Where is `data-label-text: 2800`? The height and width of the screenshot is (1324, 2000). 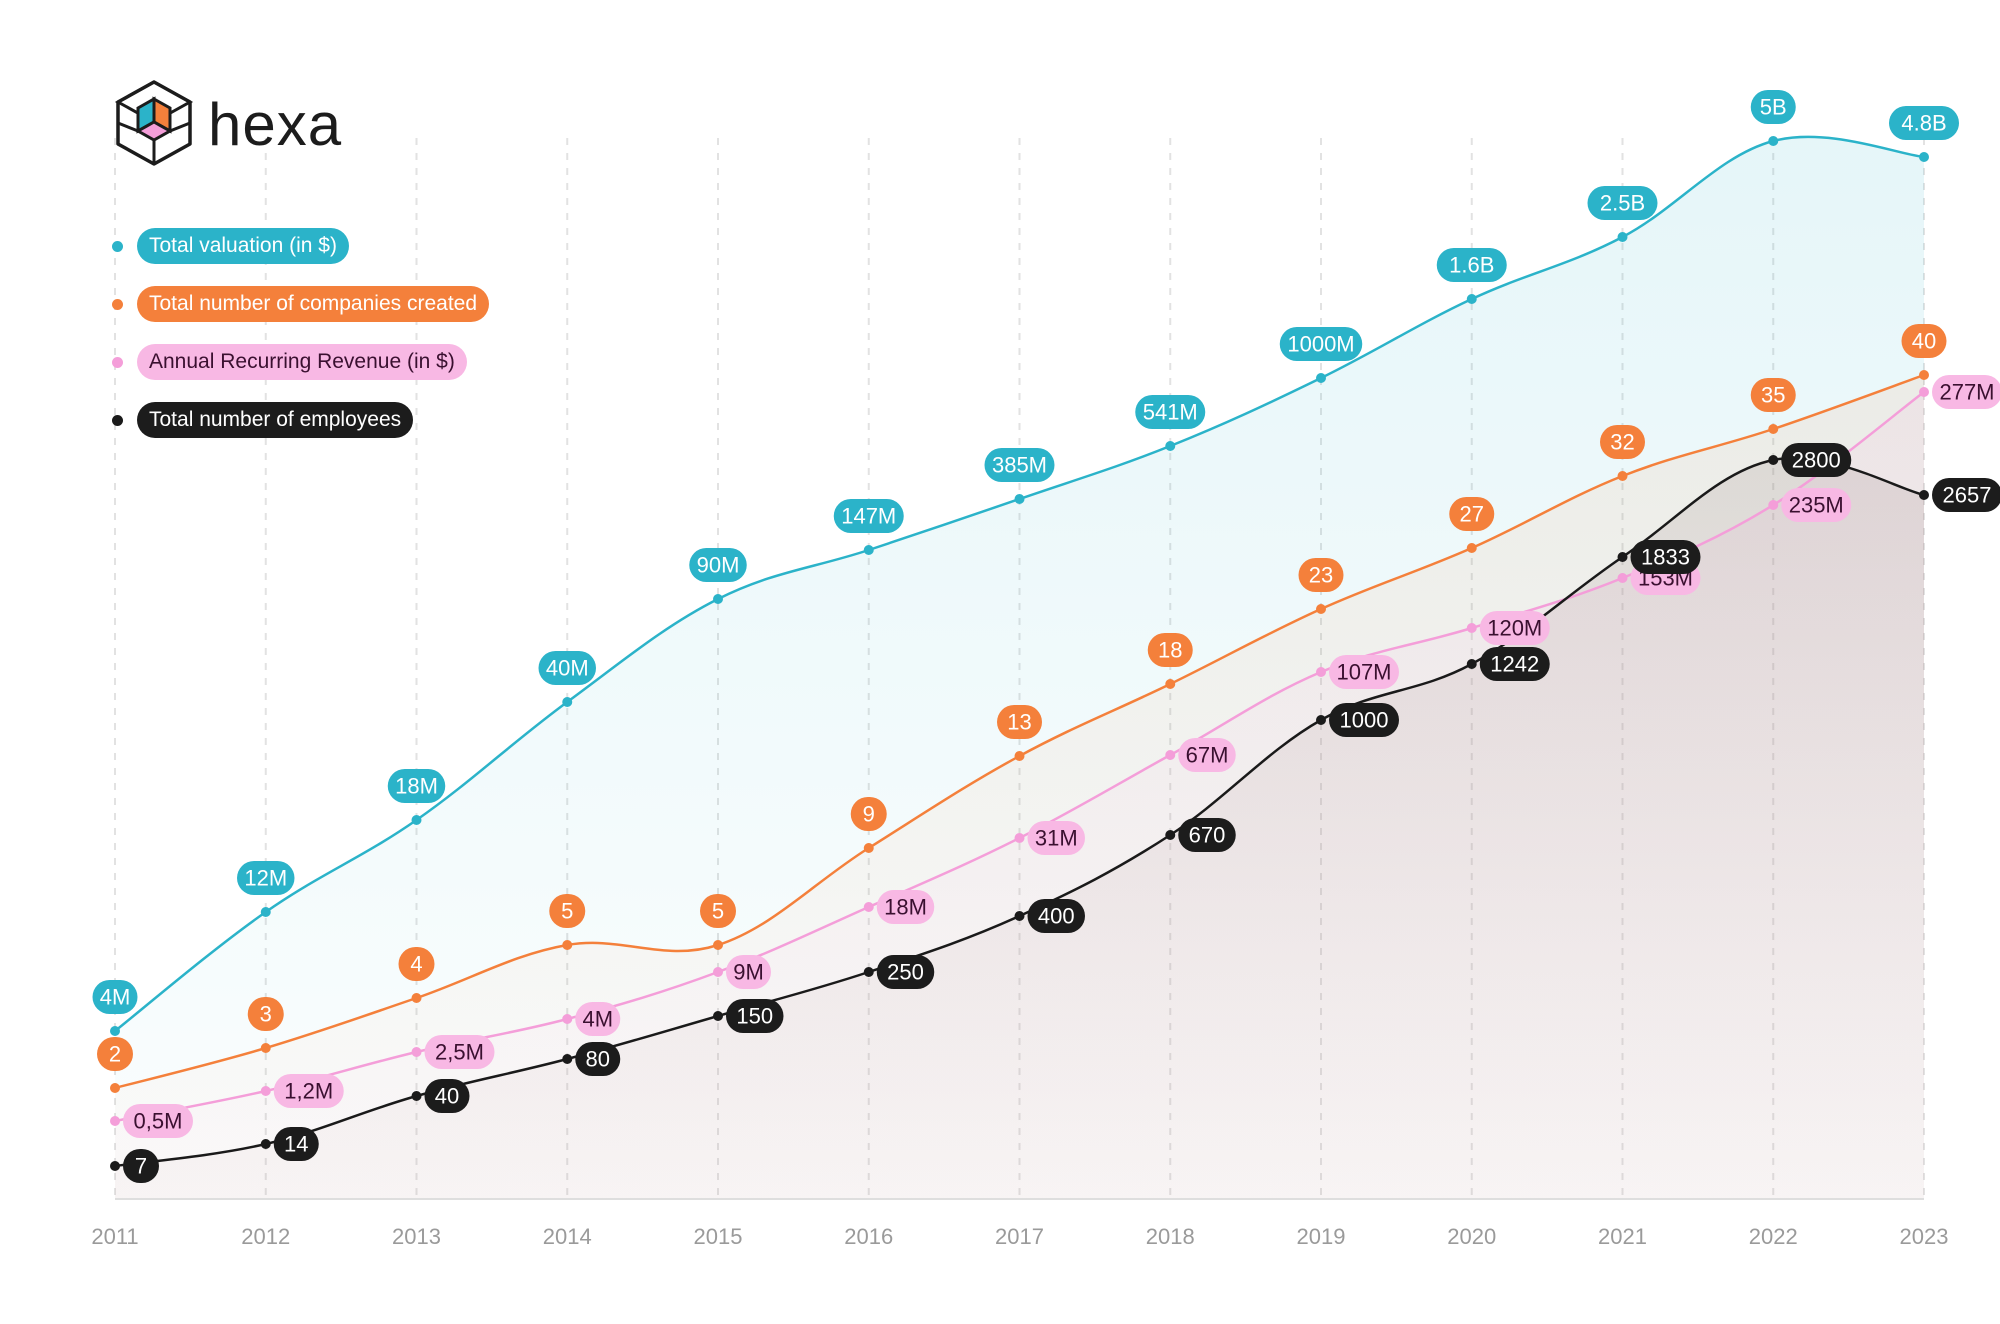 data-label-text: 2800 is located at coordinates (1816, 460).